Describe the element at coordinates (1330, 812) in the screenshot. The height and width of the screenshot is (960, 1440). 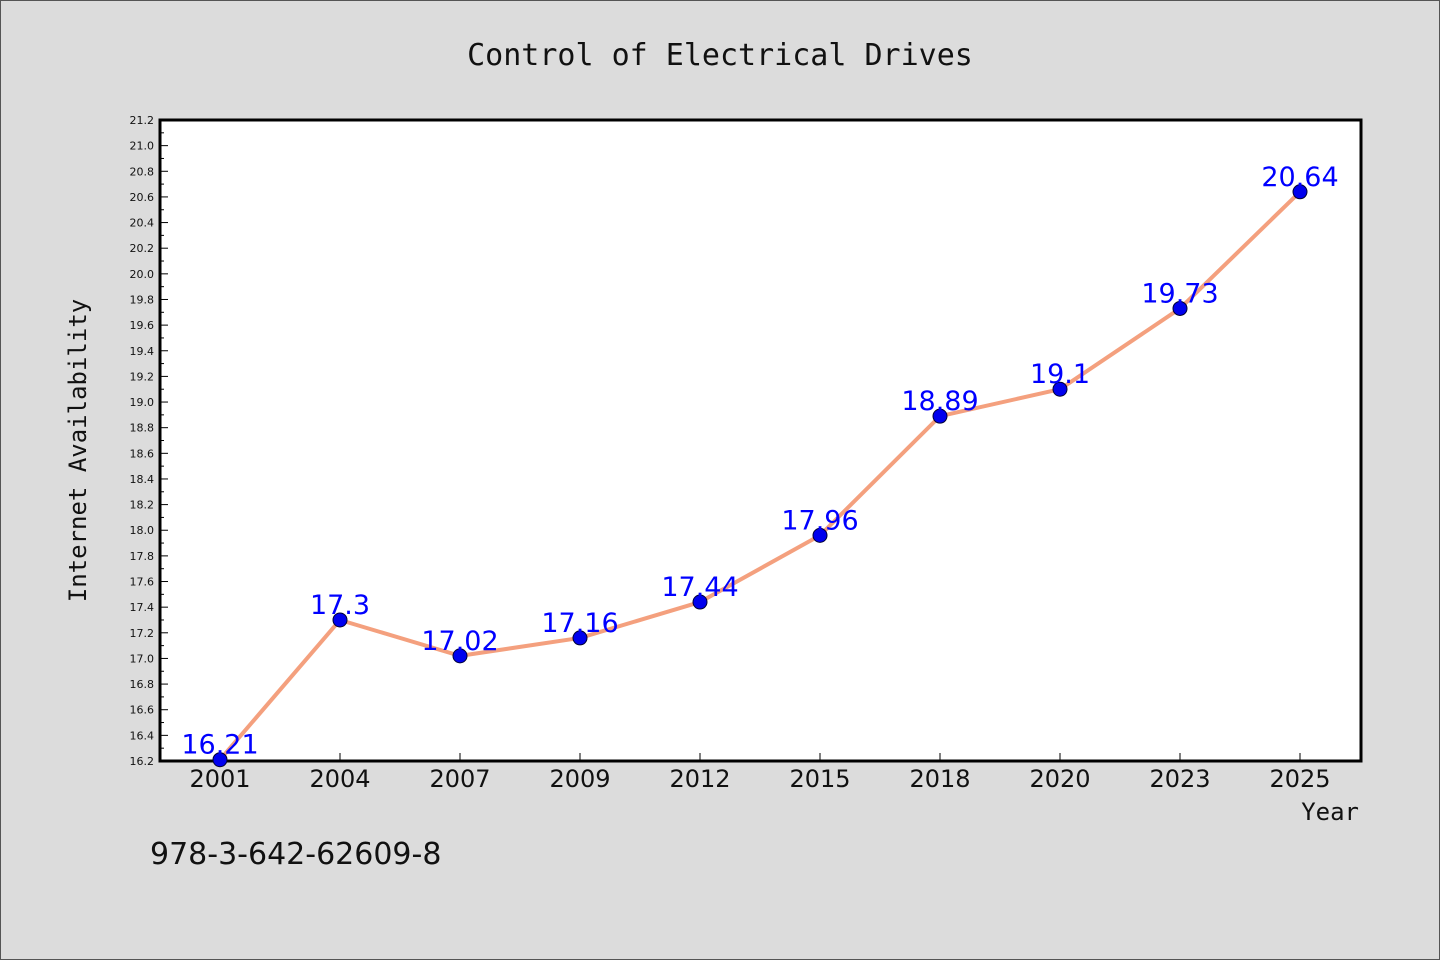
I see `x-axis-label: Year` at that location.